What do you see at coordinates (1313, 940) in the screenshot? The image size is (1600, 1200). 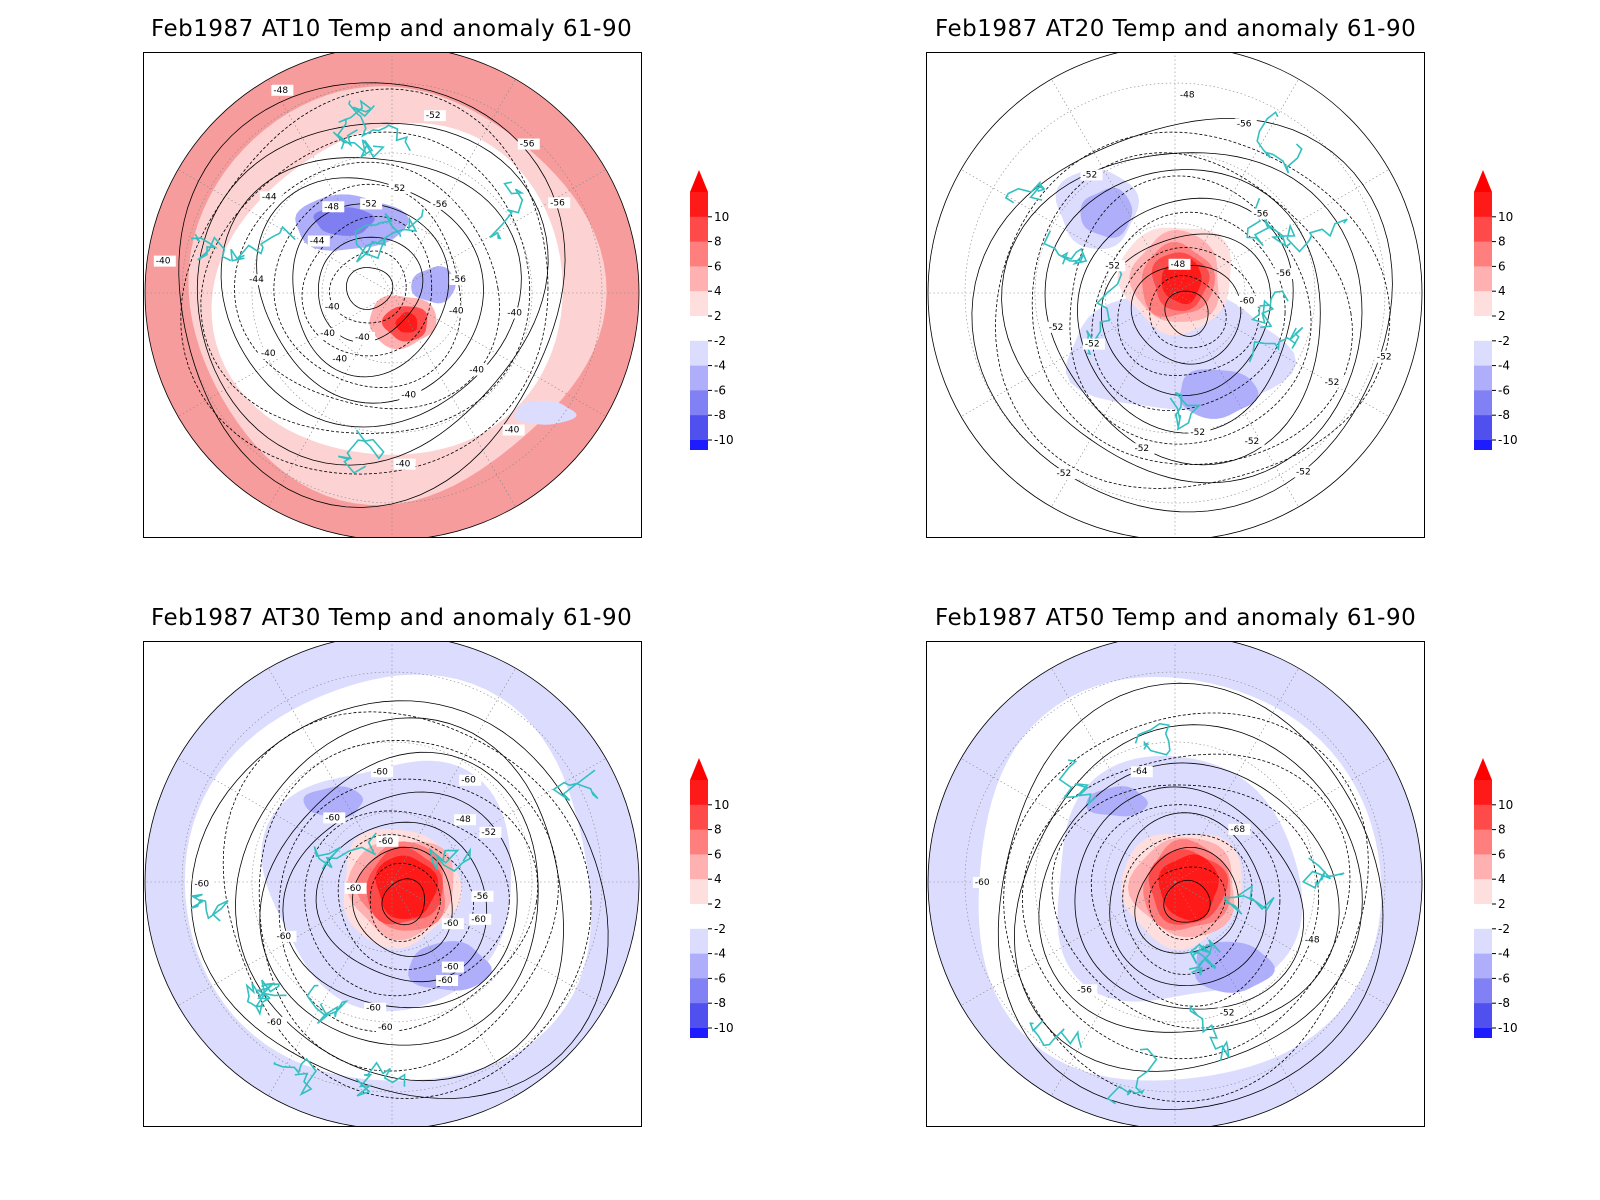 I see `contour-label: -48` at bounding box center [1313, 940].